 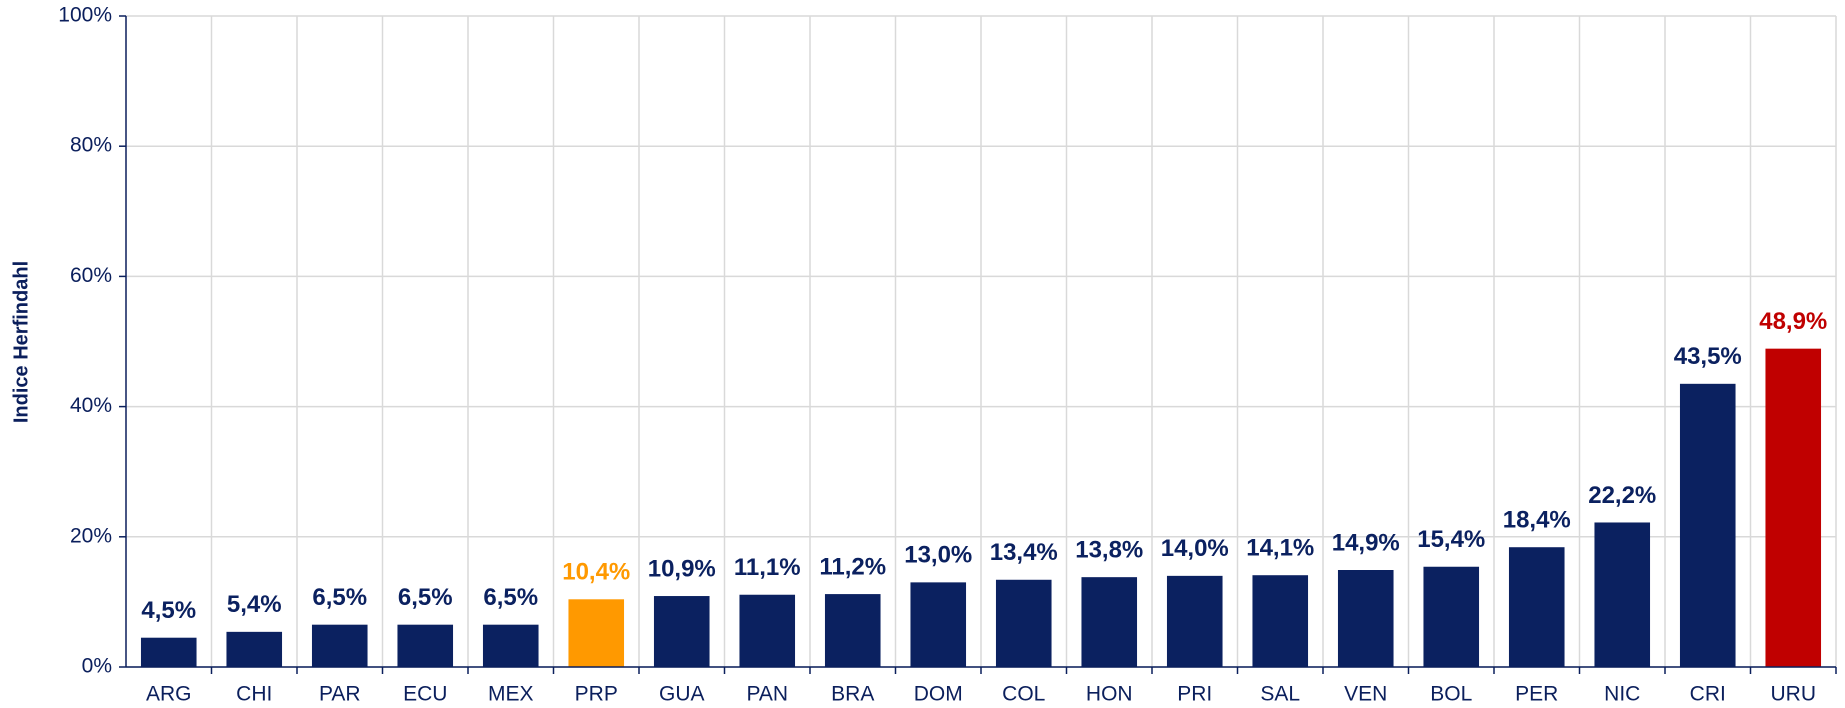 I want to click on y-tick-label: 60%, so click(x=91, y=275).